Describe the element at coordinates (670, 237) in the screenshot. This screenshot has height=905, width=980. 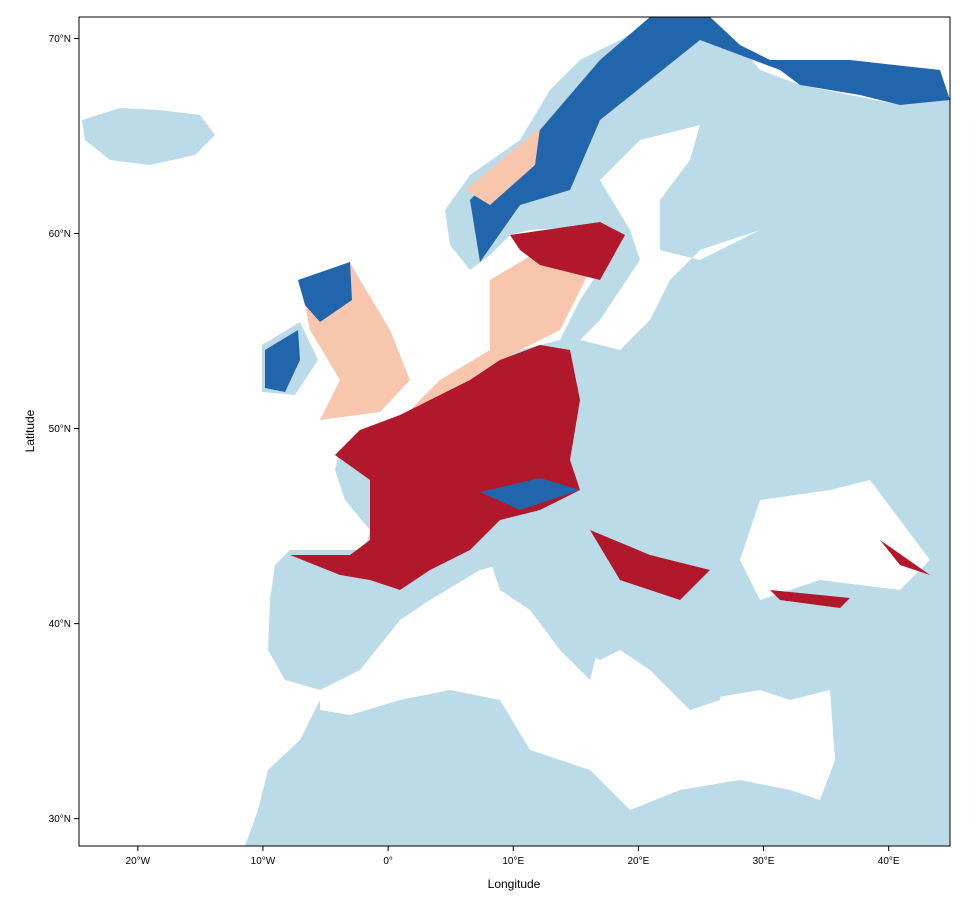
I see `baltic-sea` at that location.